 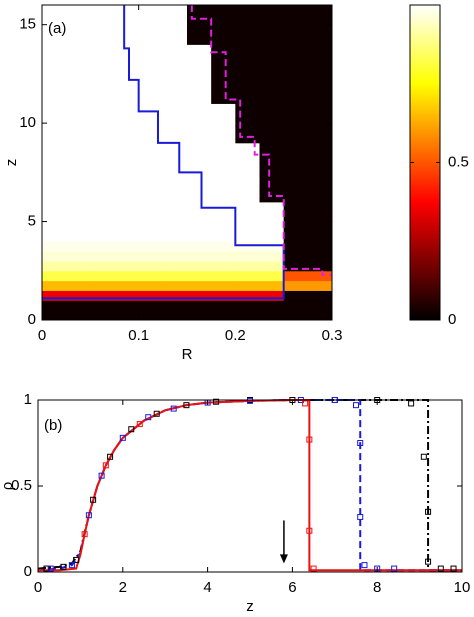 I want to click on y-tick-label: 0.5, so click(x=21, y=485).